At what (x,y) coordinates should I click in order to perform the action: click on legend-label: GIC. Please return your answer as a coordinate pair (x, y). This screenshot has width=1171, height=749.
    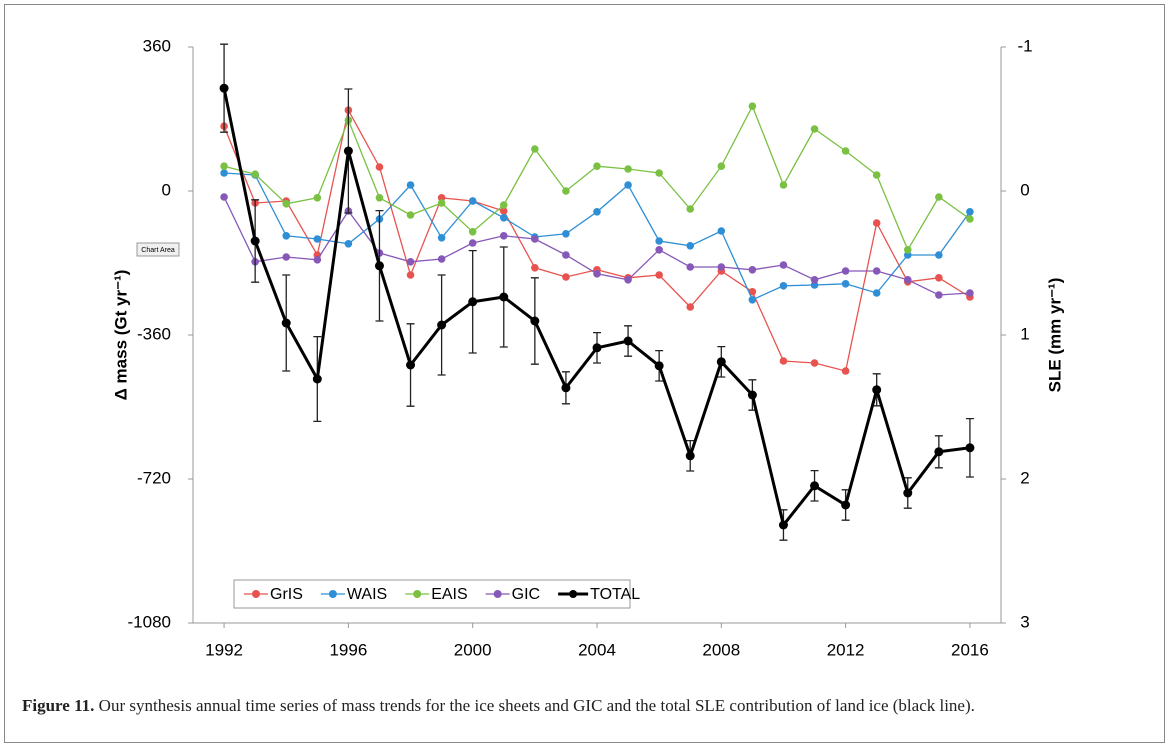
    Looking at the image, I should click on (526, 594).